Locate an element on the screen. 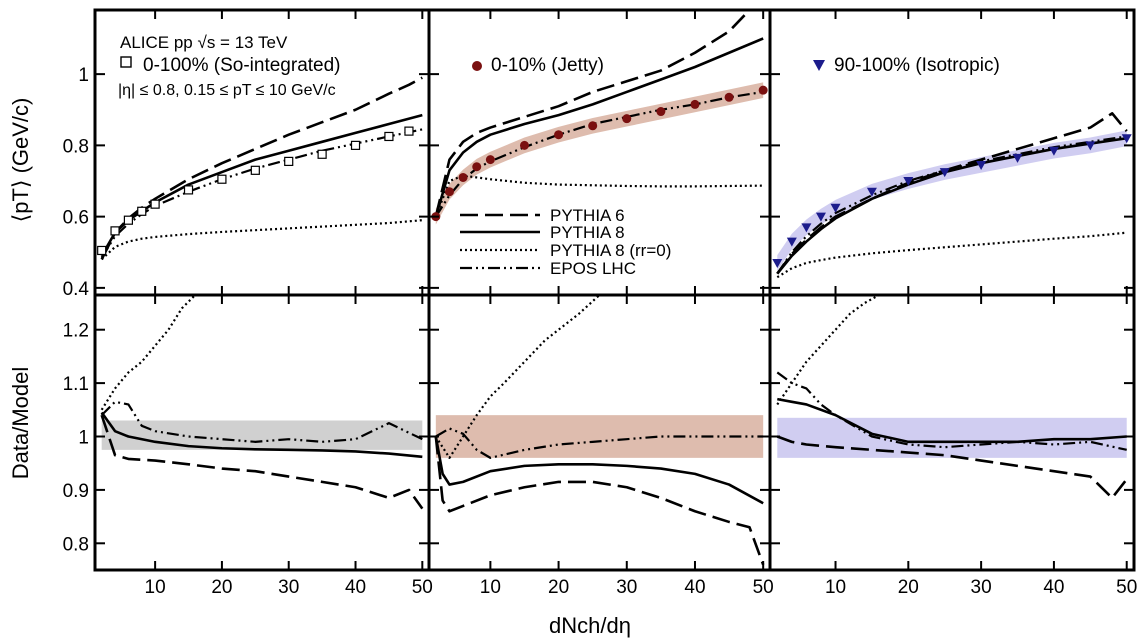 The width and height of the screenshot is (1138, 642). open-square-marker-icon is located at coordinates (126, 62).